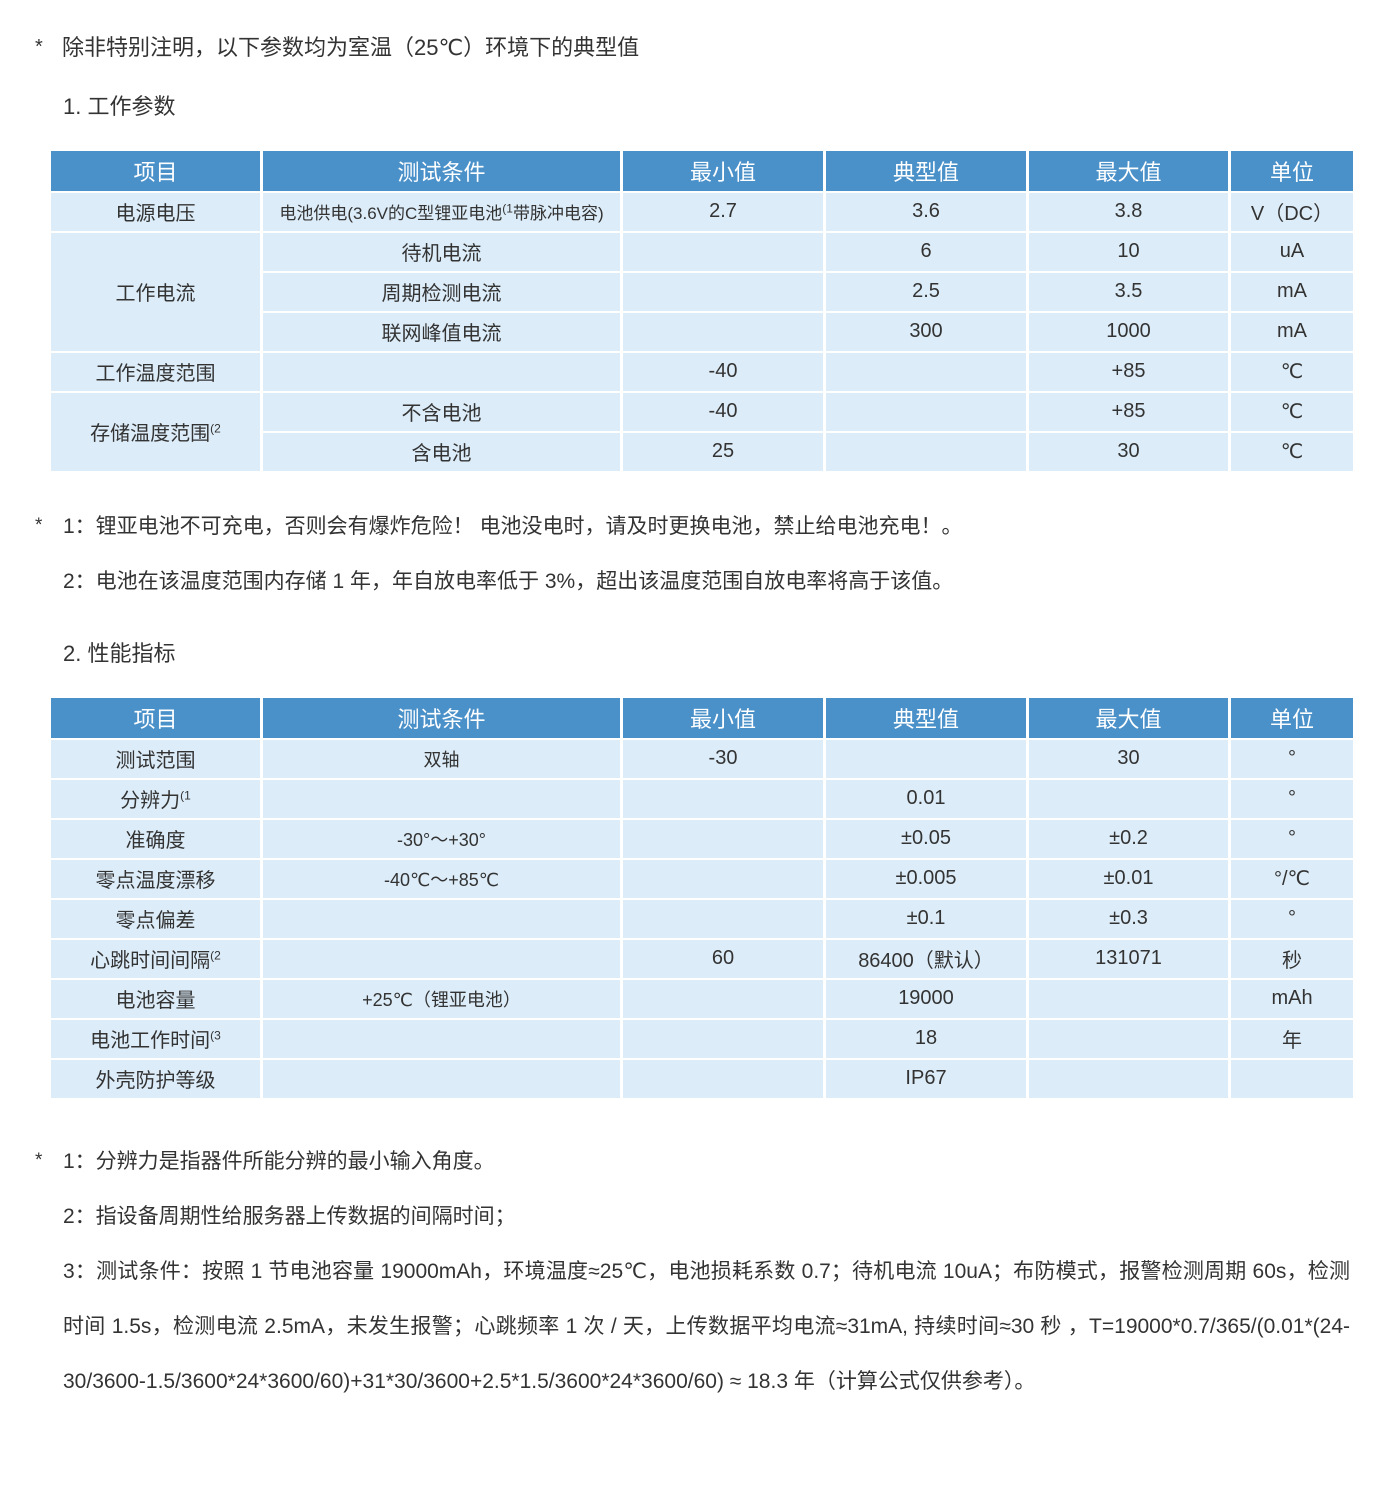 The image size is (1400, 1498). I want to click on cell: ±0.01, so click(1128, 878).